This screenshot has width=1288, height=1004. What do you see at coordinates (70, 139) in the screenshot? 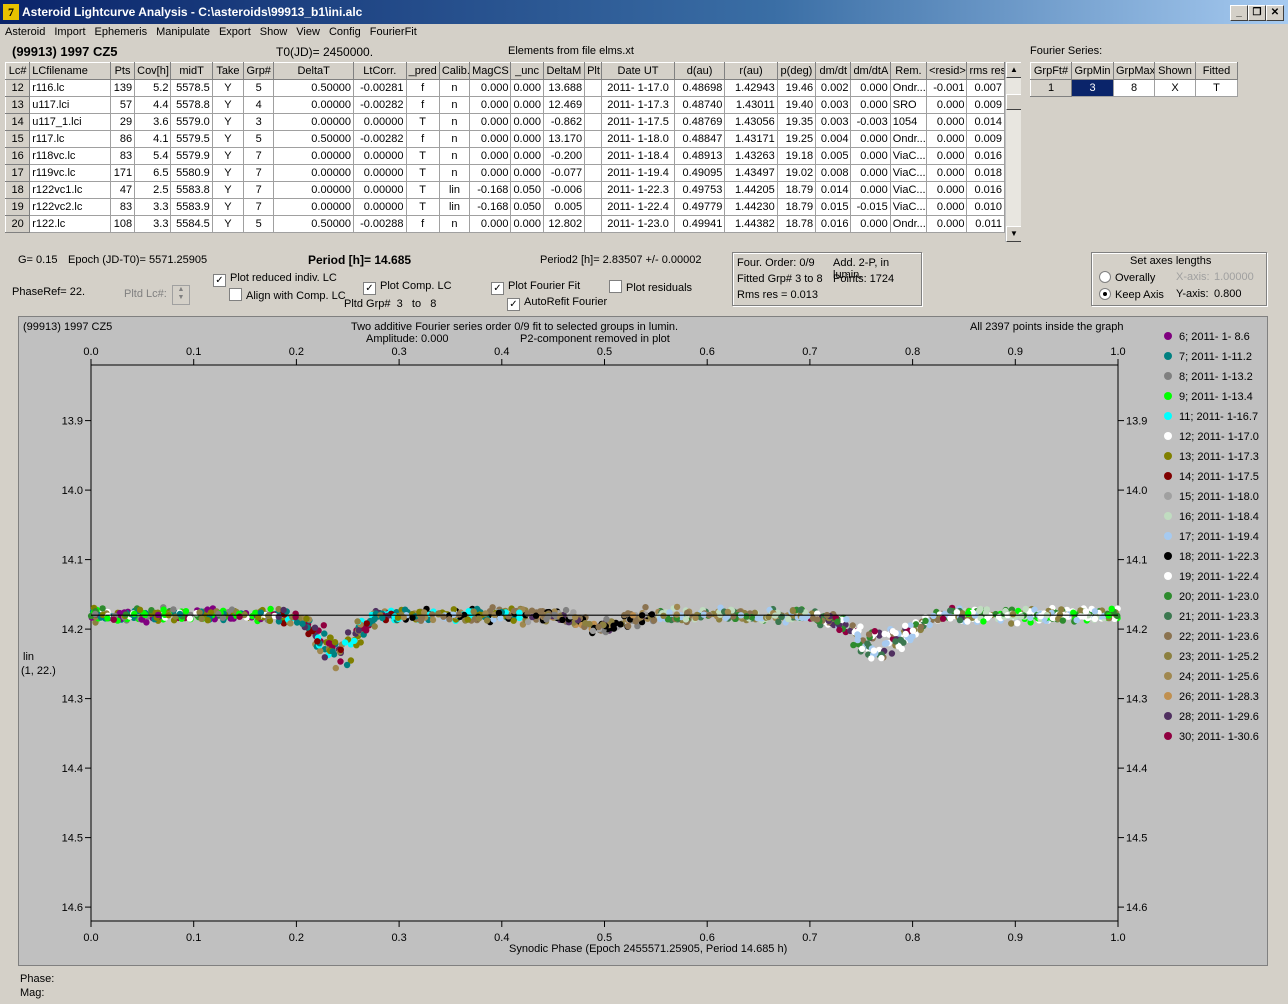
I see `table-cell: r117.lc` at bounding box center [70, 139].